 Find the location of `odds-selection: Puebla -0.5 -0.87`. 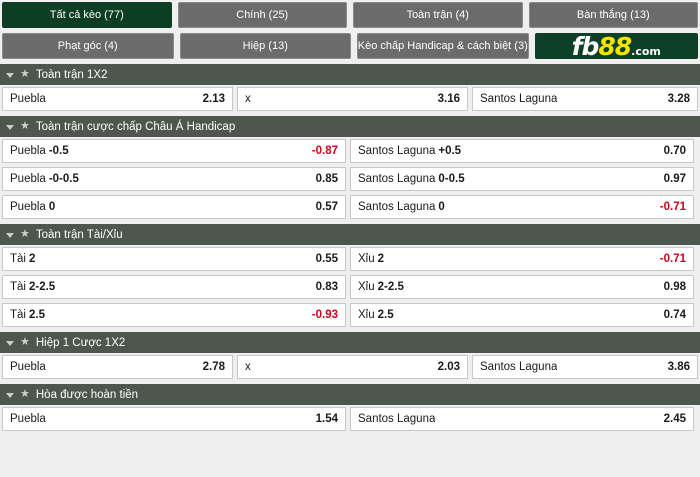

odds-selection: Puebla -0.5 -0.87 is located at coordinates (174, 151).